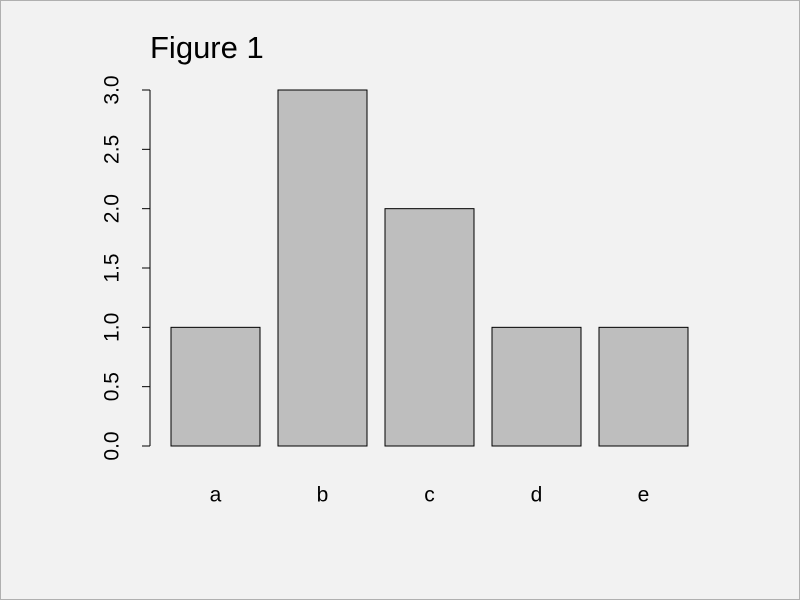 This screenshot has height=600, width=800. I want to click on y-tick-label: 2.5, so click(112, 149).